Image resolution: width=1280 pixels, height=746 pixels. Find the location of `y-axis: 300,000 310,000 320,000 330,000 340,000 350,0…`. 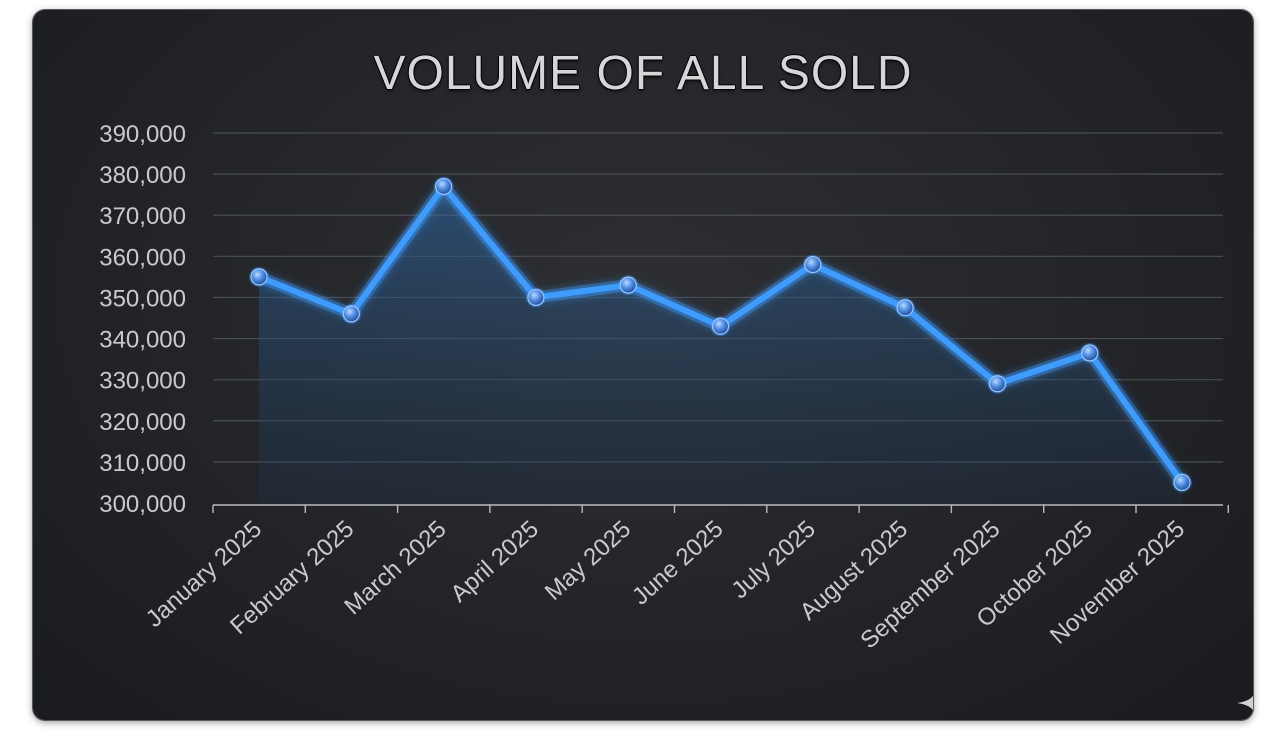

y-axis: 300,000 310,000 320,000 330,000 340,000 350,0… is located at coordinates (142, 319).